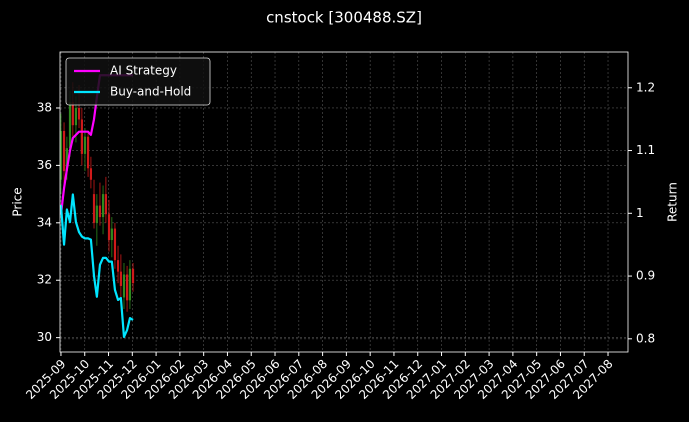  What do you see at coordinates (44, 165) in the screenshot?
I see `y-tick-label: 36` at bounding box center [44, 165].